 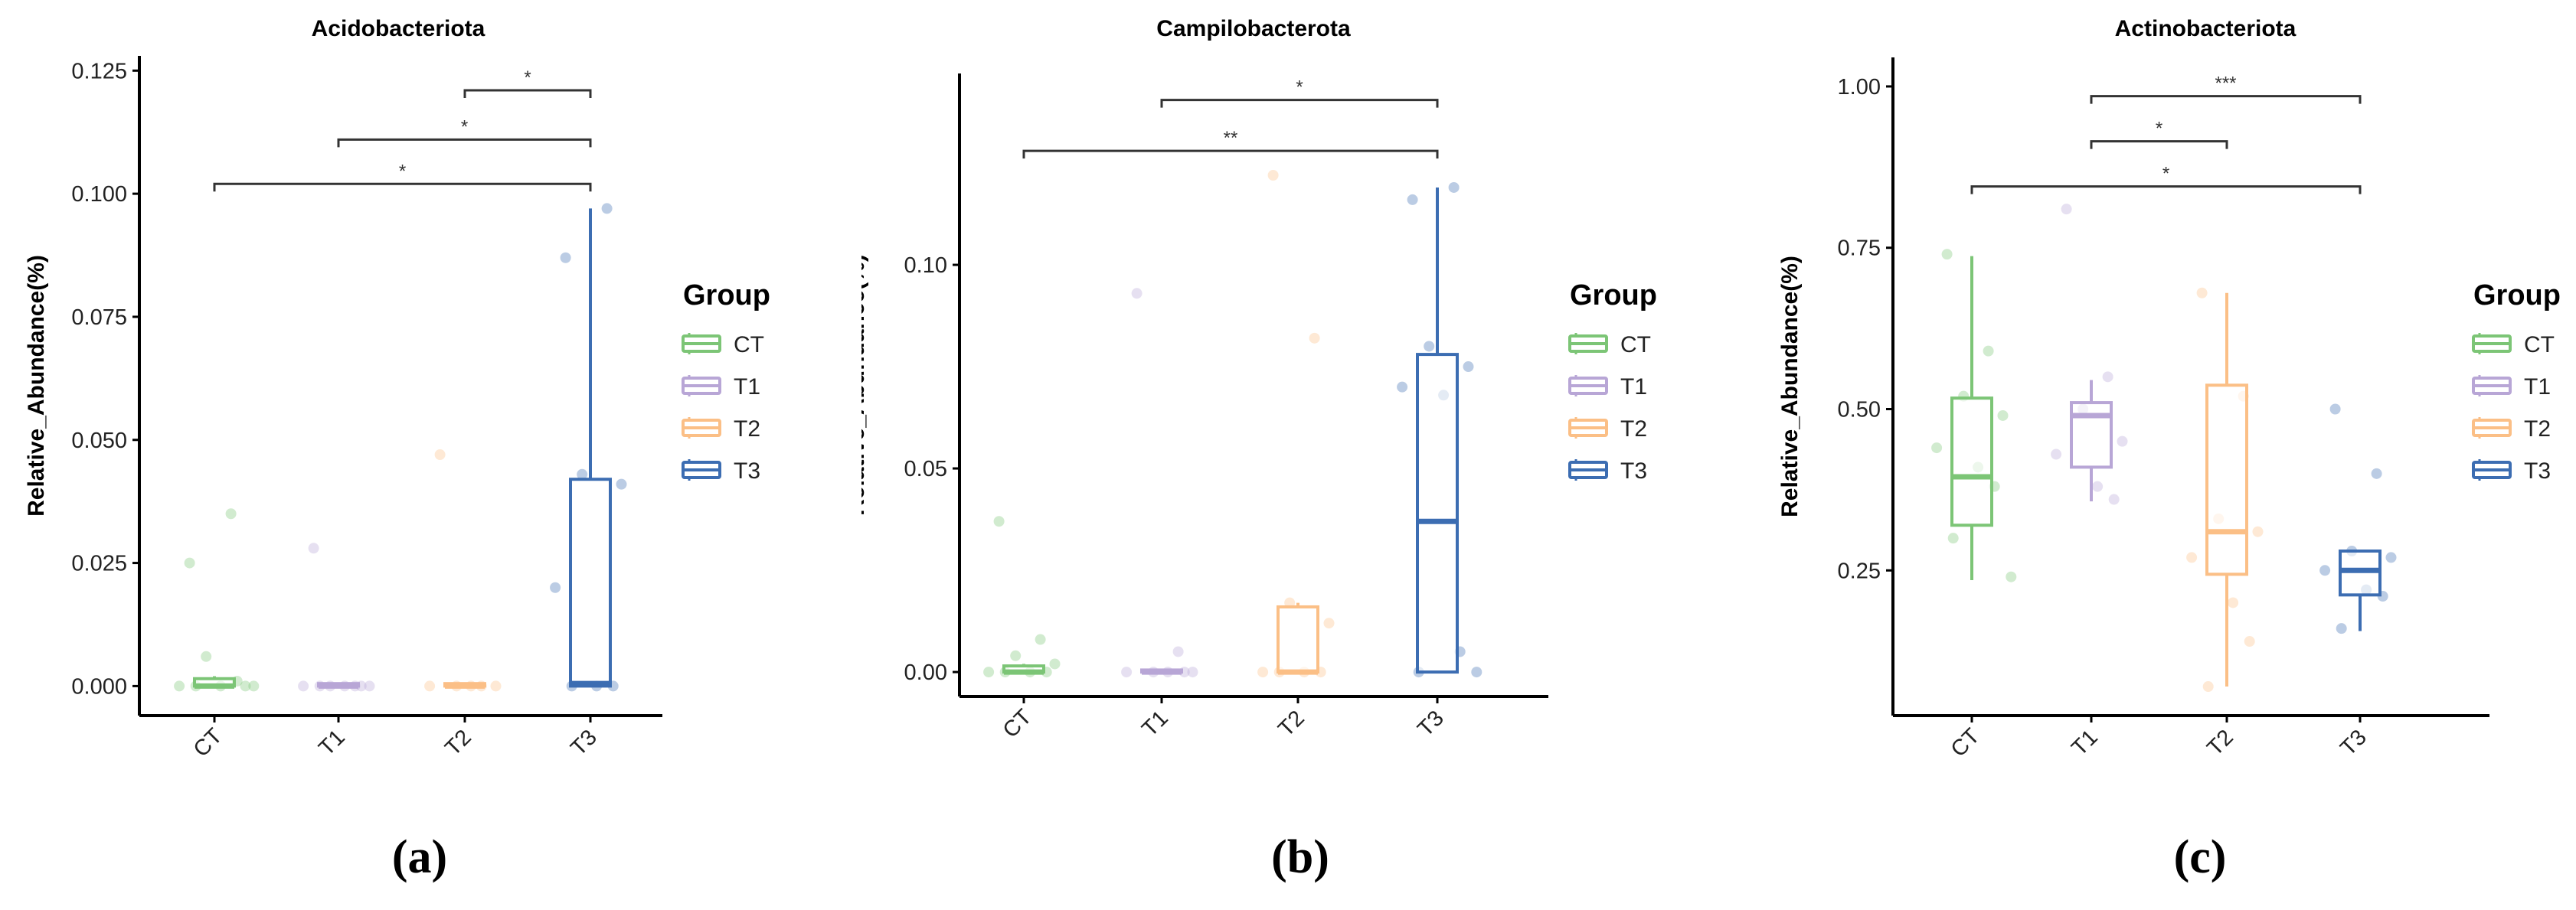 I want to click on legend-label: T2, so click(x=1633, y=429).